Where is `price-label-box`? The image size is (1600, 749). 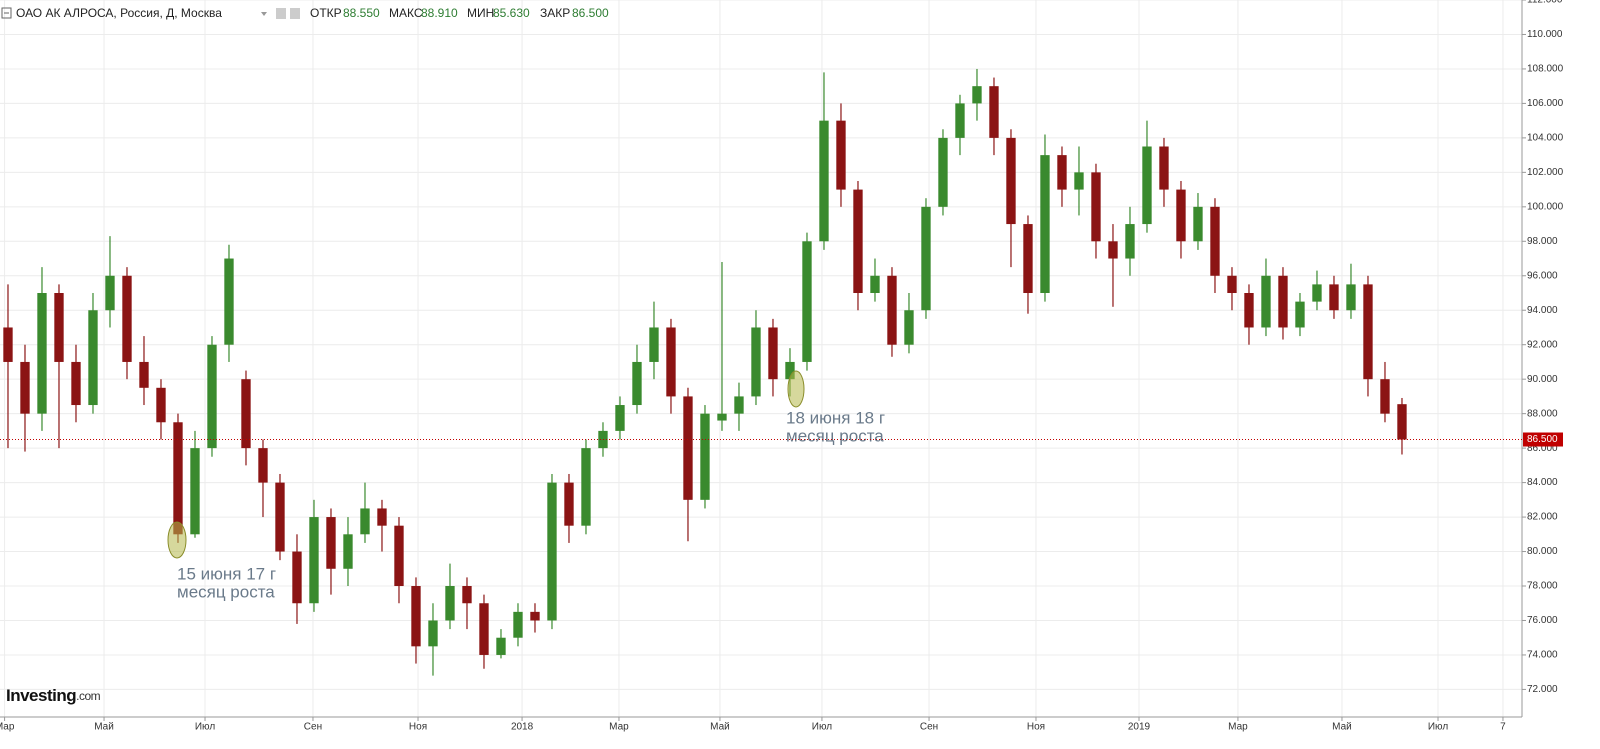 price-label-box is located at coordinates (1543, 439).